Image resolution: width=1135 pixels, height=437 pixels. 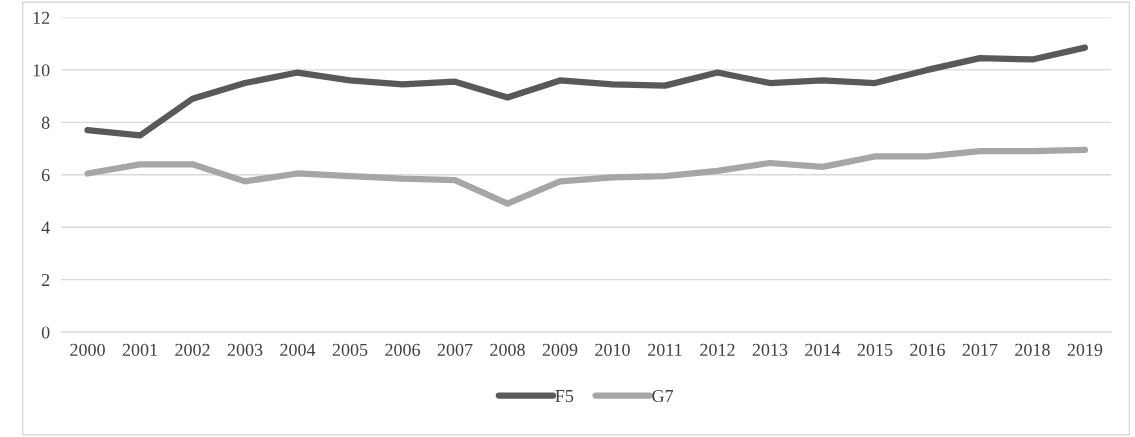 I want to click on y-tick-label: 12, so click(x=41, y=17).